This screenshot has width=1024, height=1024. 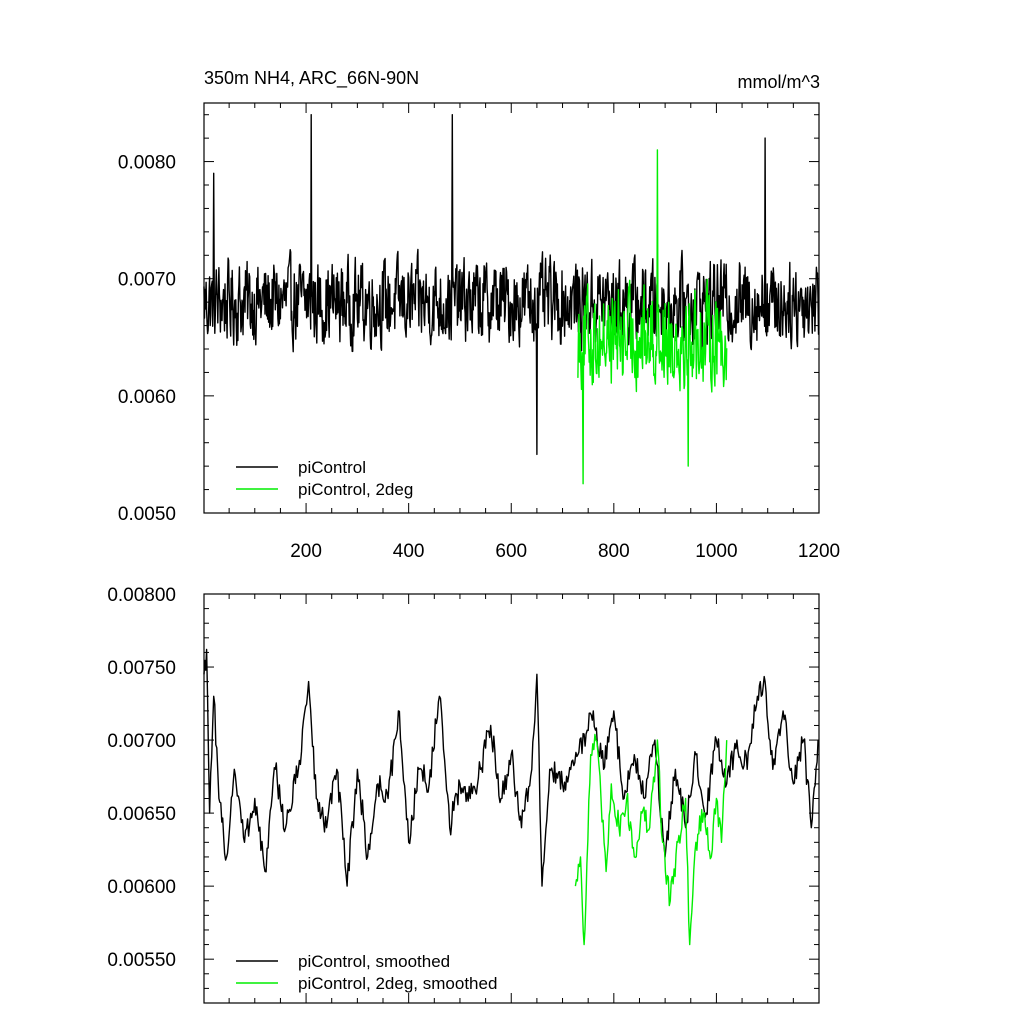 What do you see at coordinates (651, 839) in the screenshot?
I see `series-line-picontrol-2deg-smoothed` at bounding box center [651, 839].